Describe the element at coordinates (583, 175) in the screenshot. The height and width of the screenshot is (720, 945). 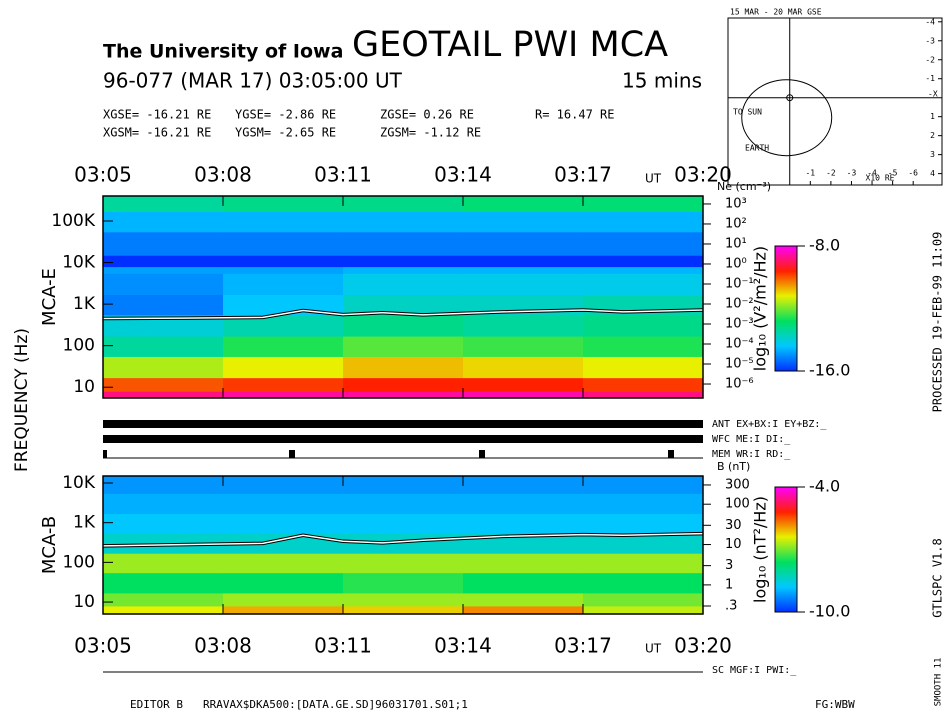
I see `x-tick-label: 03:17` at that location.